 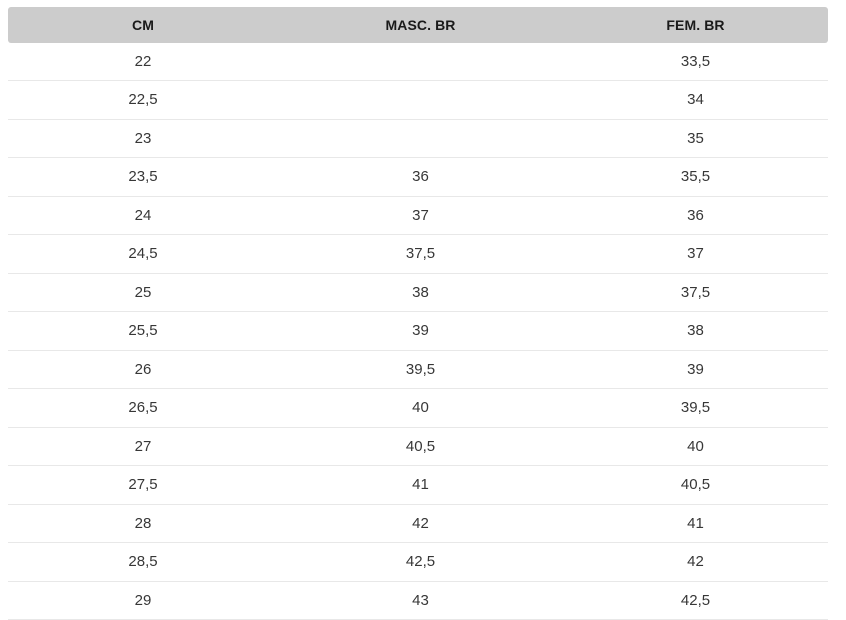 What do you see at coordinates (695, 25) in the screenshot?
I see `column-header-fem: FEM. BR` at bounding box center [695, 25].